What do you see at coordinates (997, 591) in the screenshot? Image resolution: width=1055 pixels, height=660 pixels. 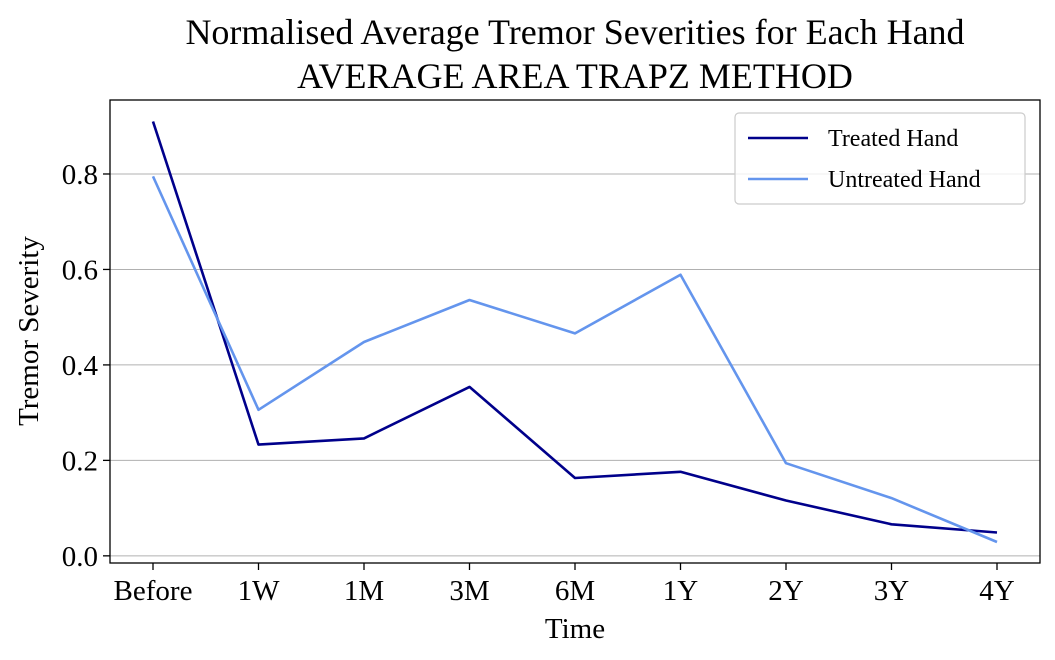 I see `x-tick-label: 4Y` at bounding box center [997, 591].